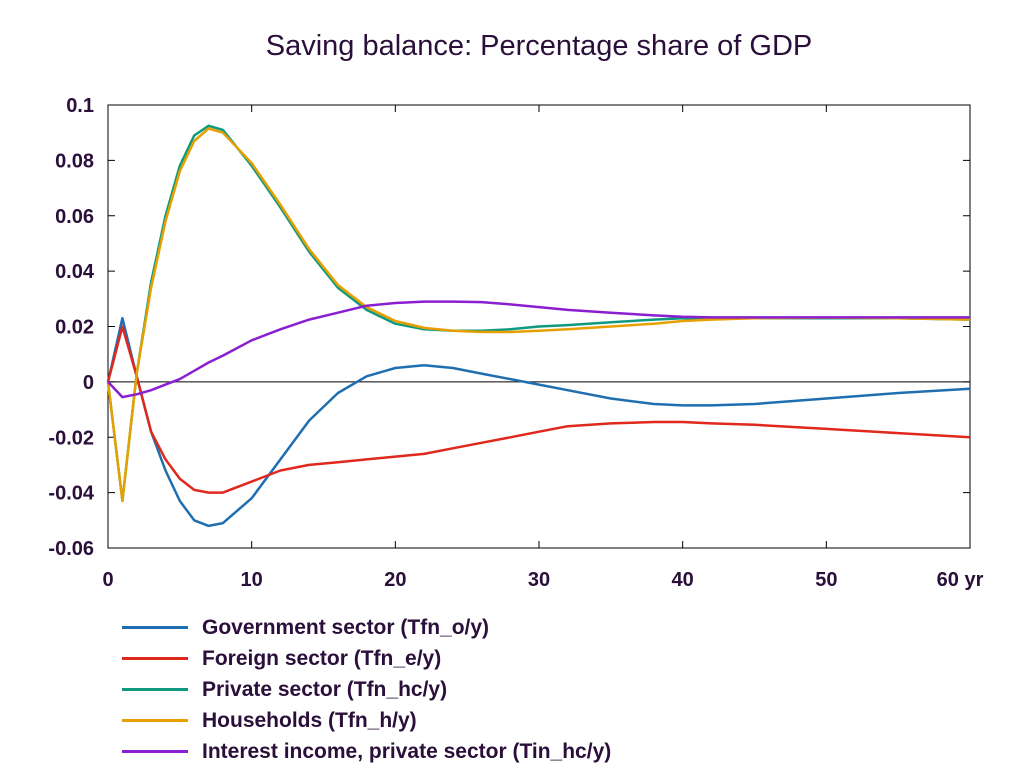  Describe the element at coordinates (309, 720) in the screenshot. I see `legend-label: Households (Tfn_h/y)` at that location.